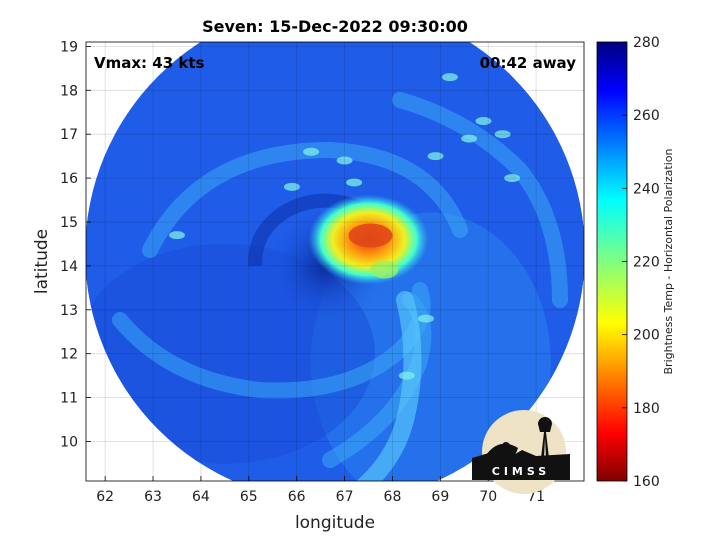 This screenshot has height=540, width=720. I want to click on x-tick-label: 68, so click(393, 497).